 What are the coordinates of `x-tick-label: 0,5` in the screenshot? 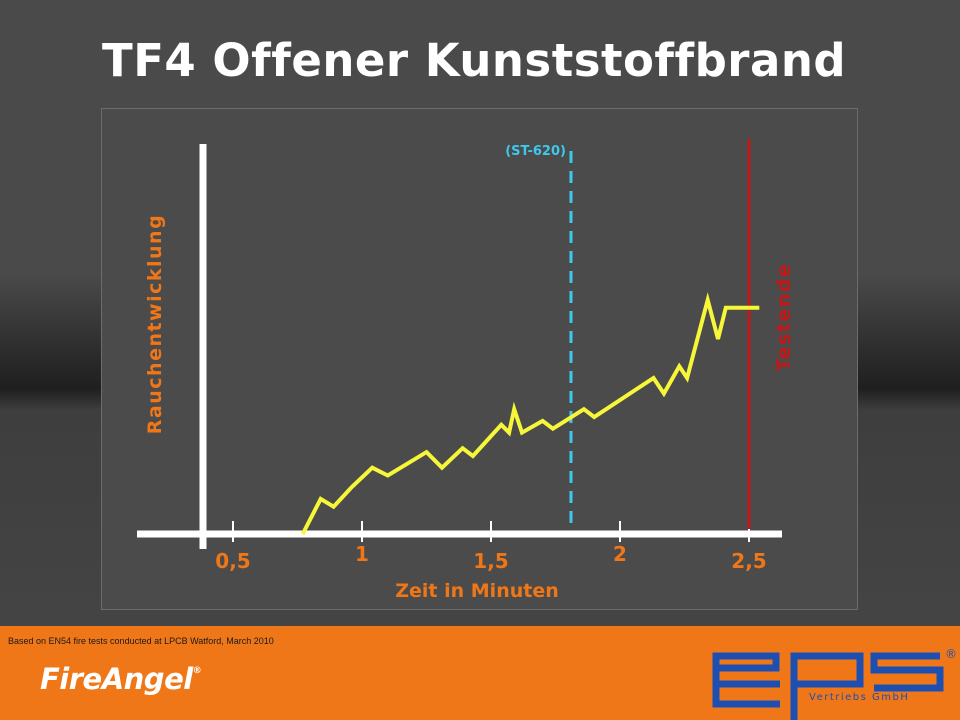 It's located at (232, 561).